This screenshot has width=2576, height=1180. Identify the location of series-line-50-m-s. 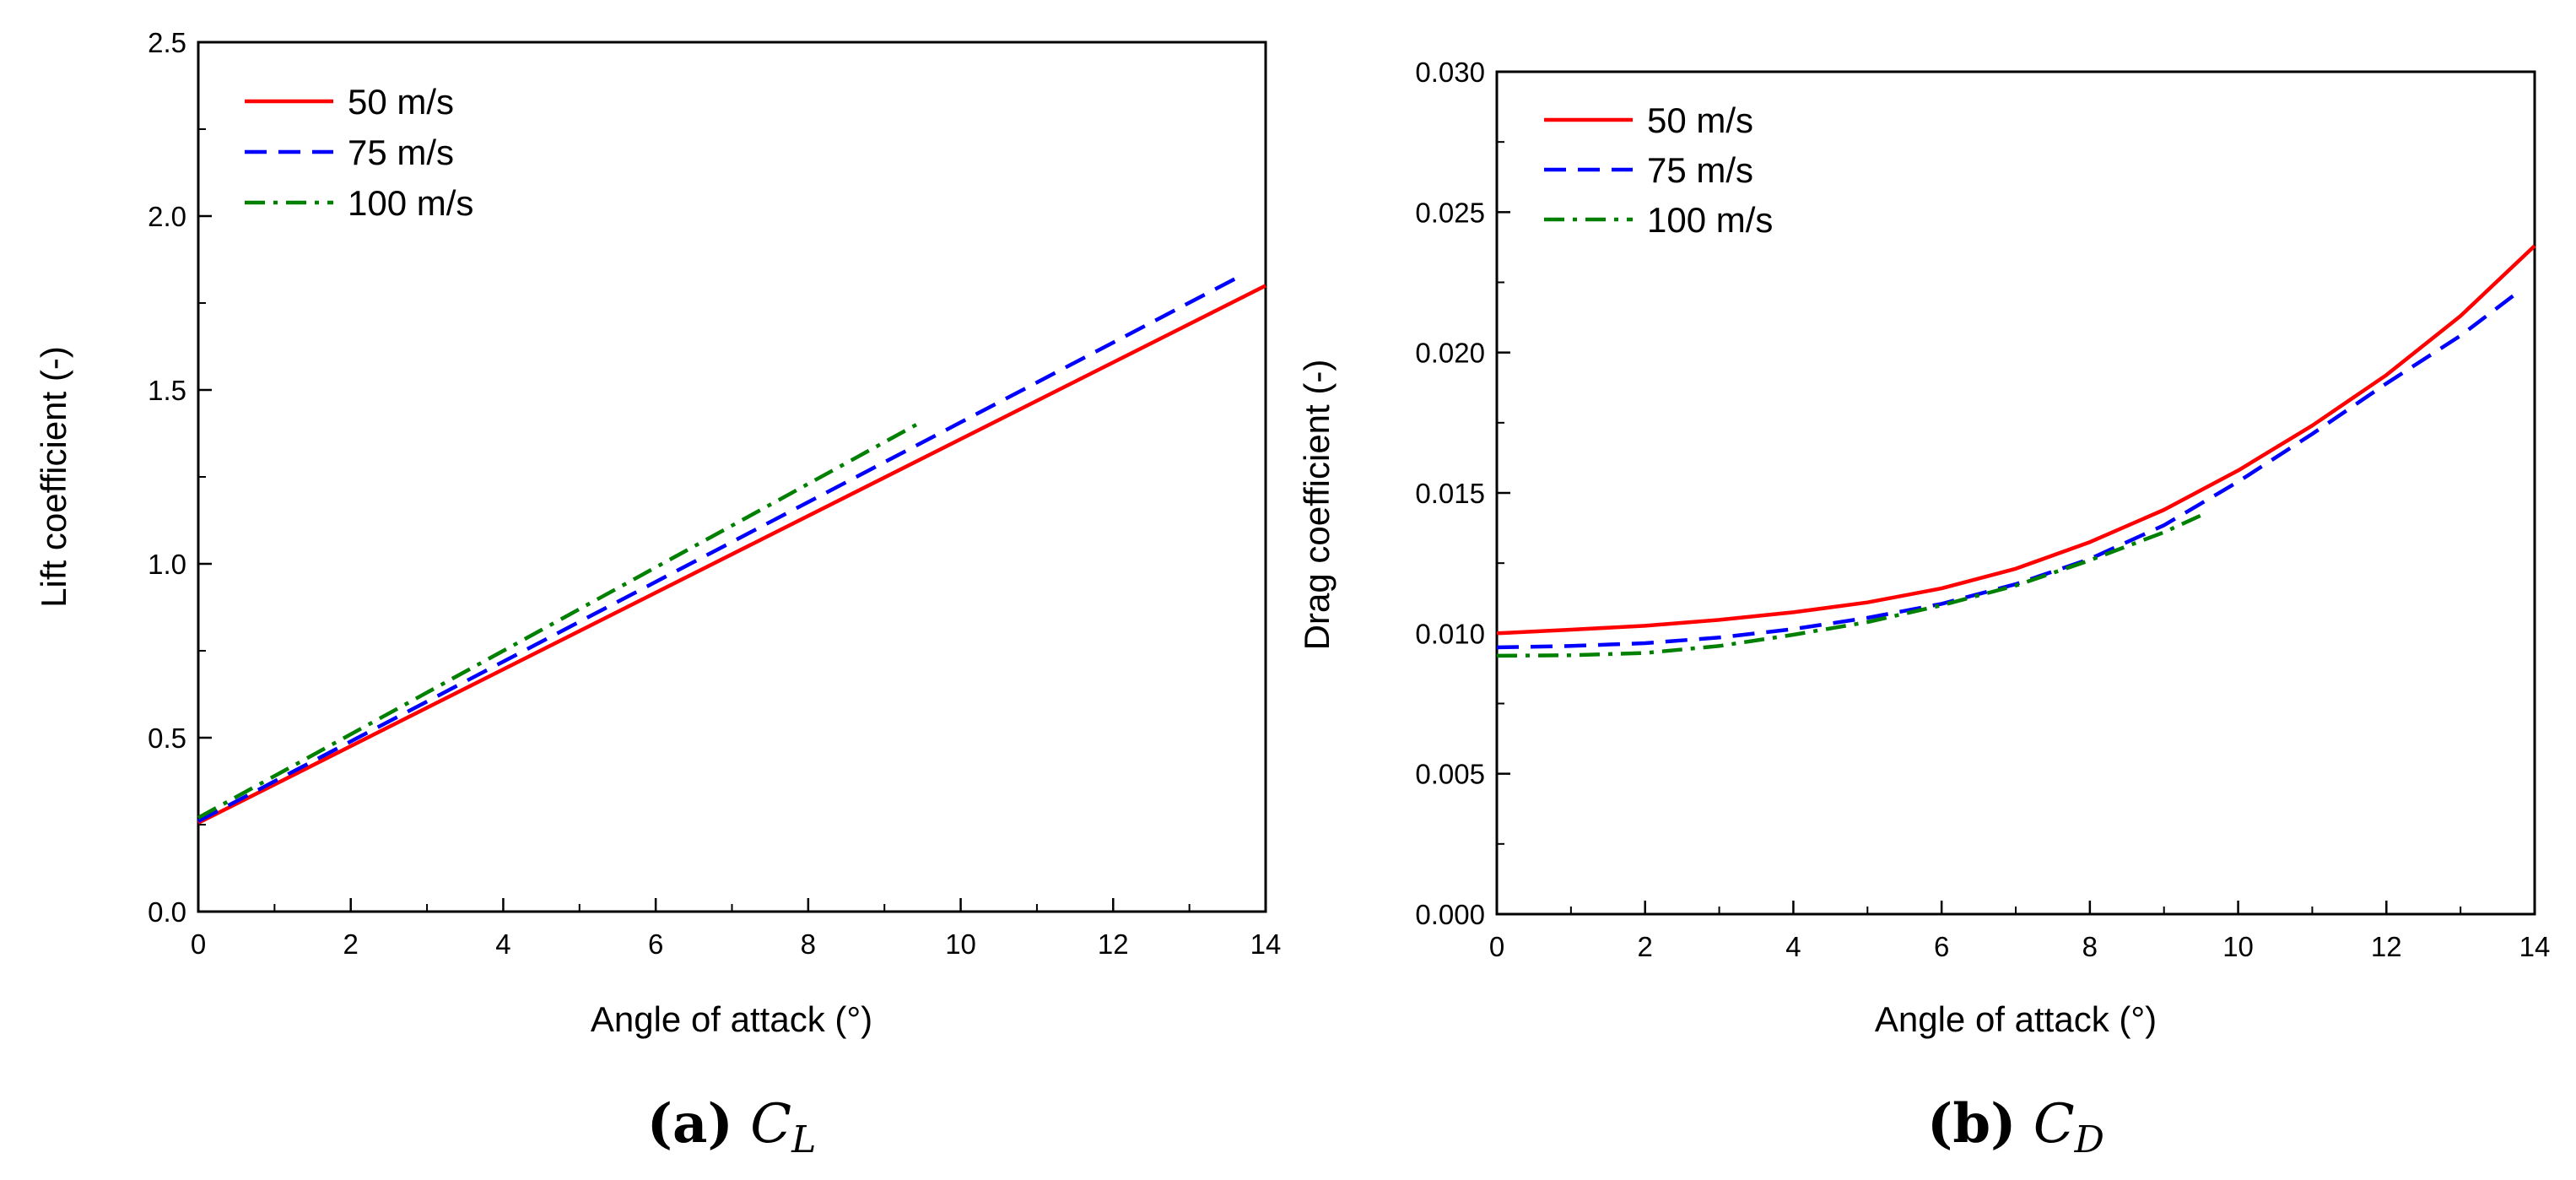
(2016, 440).